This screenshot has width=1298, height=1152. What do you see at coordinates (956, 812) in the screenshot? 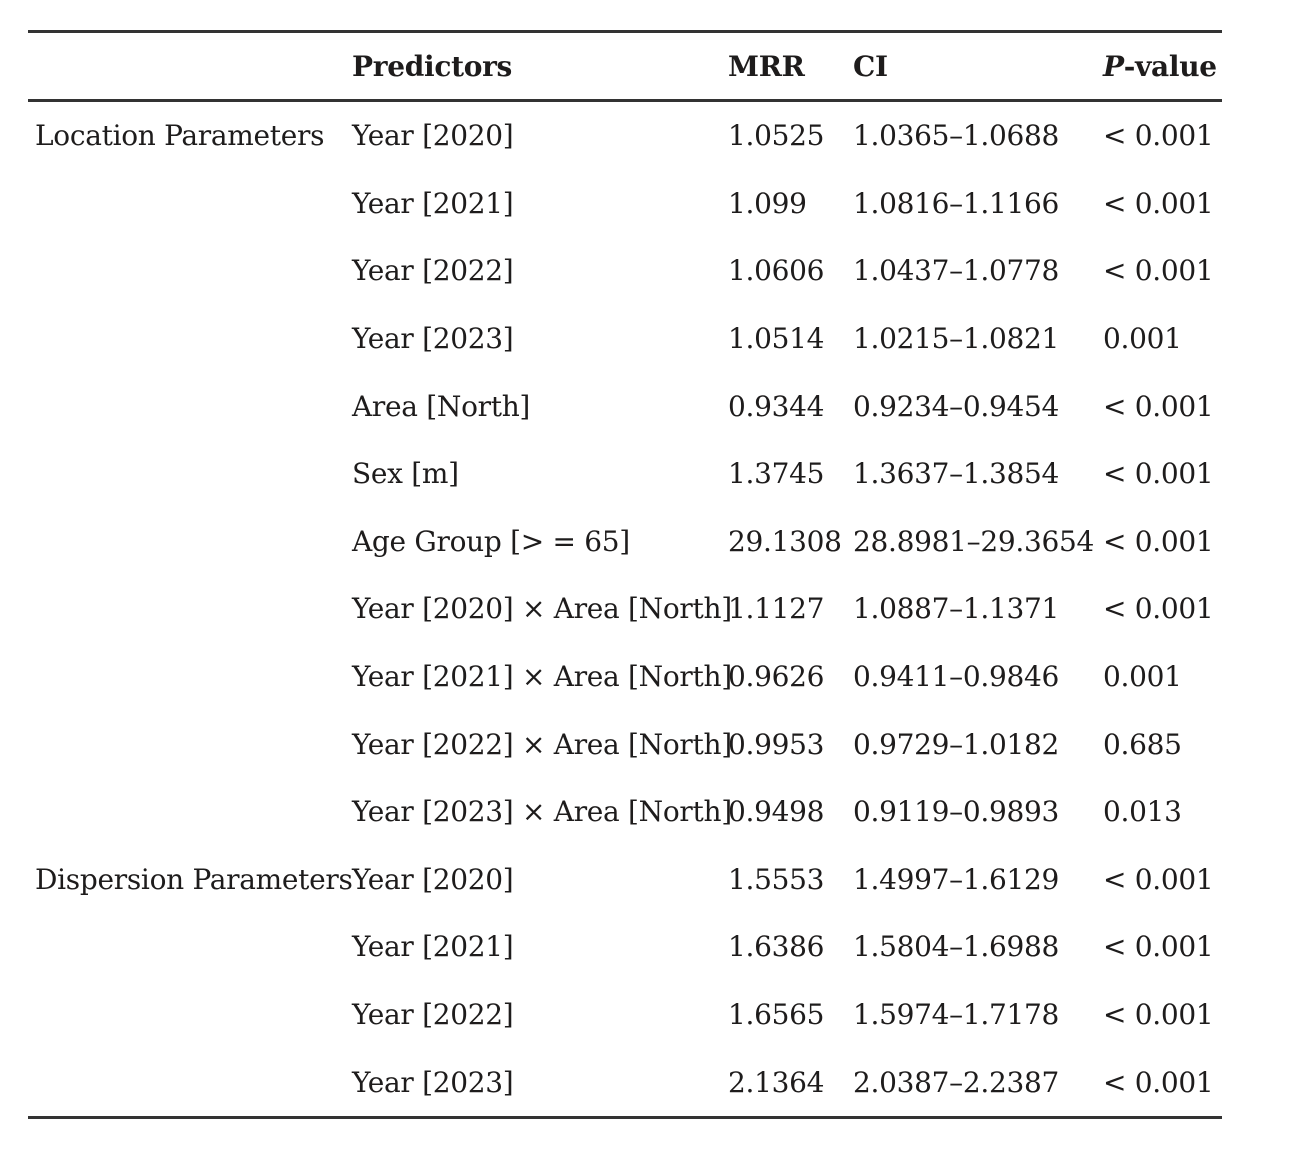
I see `ci-cell: 0.9119–0.9893` at bounding box center [956, 812].